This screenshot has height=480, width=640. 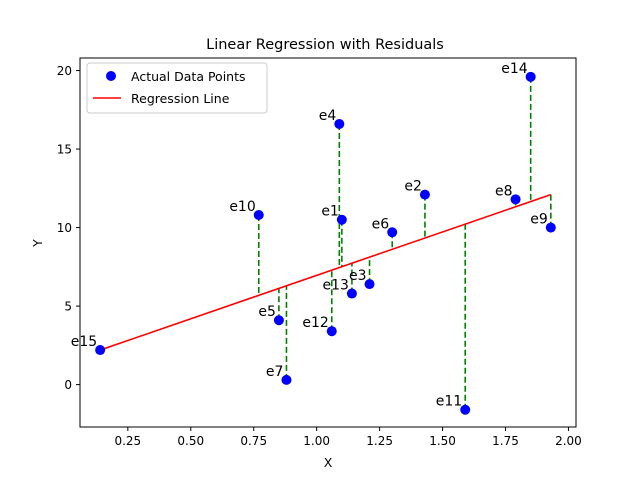 I want to click on point-label-e11: e11, so click(x=449, y=402).